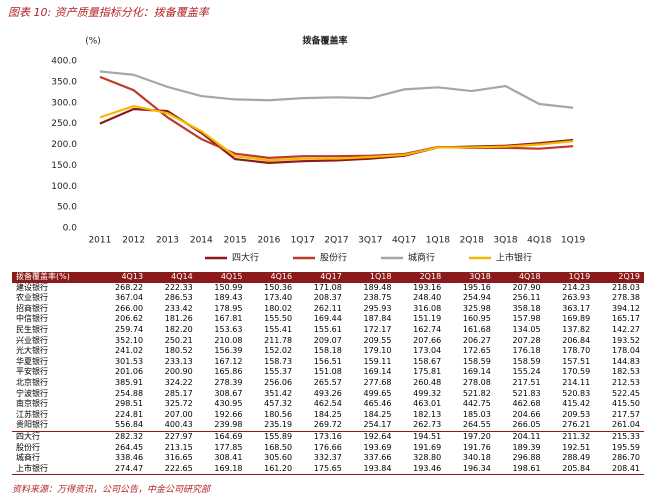 The width and height of the screenshot is (653, 500). Describe the element at coordinates (476, 414) in the screenshot. I see `table-cell: 185.03` at that location.